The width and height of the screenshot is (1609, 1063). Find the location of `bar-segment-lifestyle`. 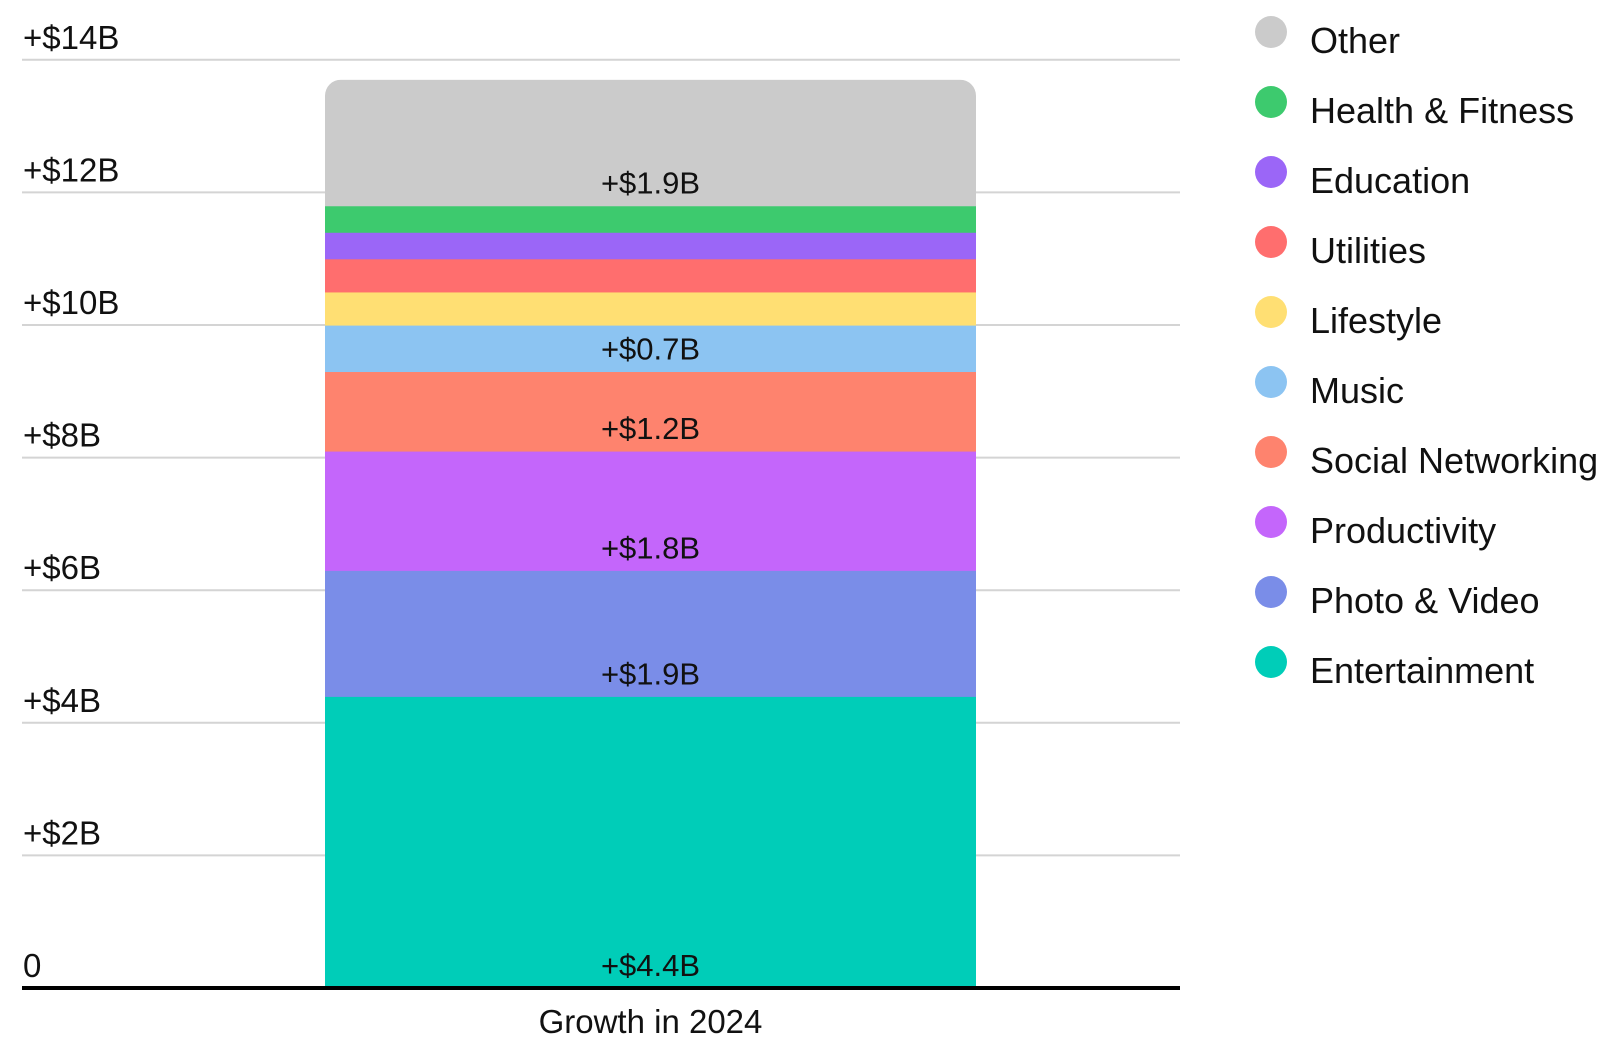

bar-segment-lifestyle is located at coordinates (650, 308).